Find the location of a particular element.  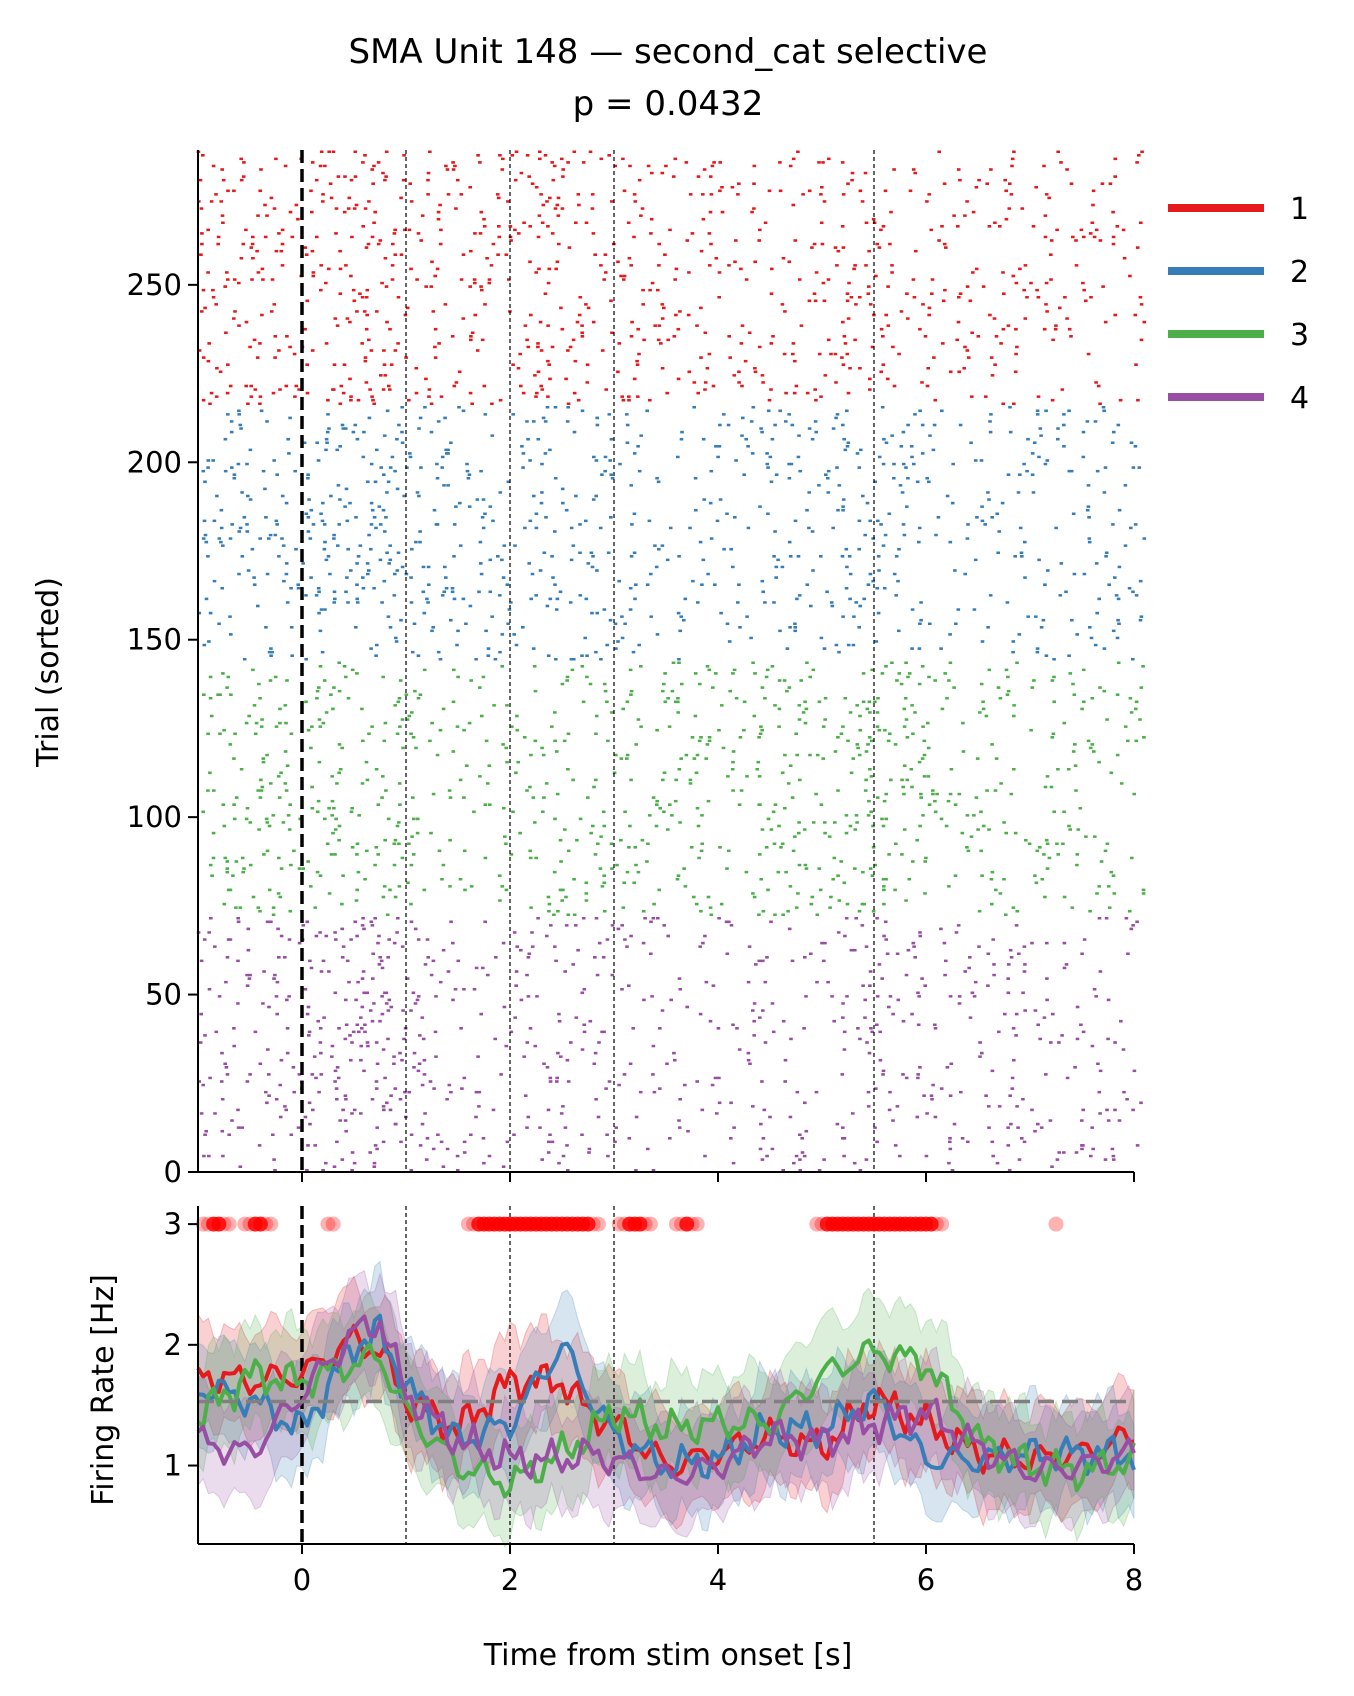

psth-x-tick-label: 2 is located at coordinates (510, 1580).